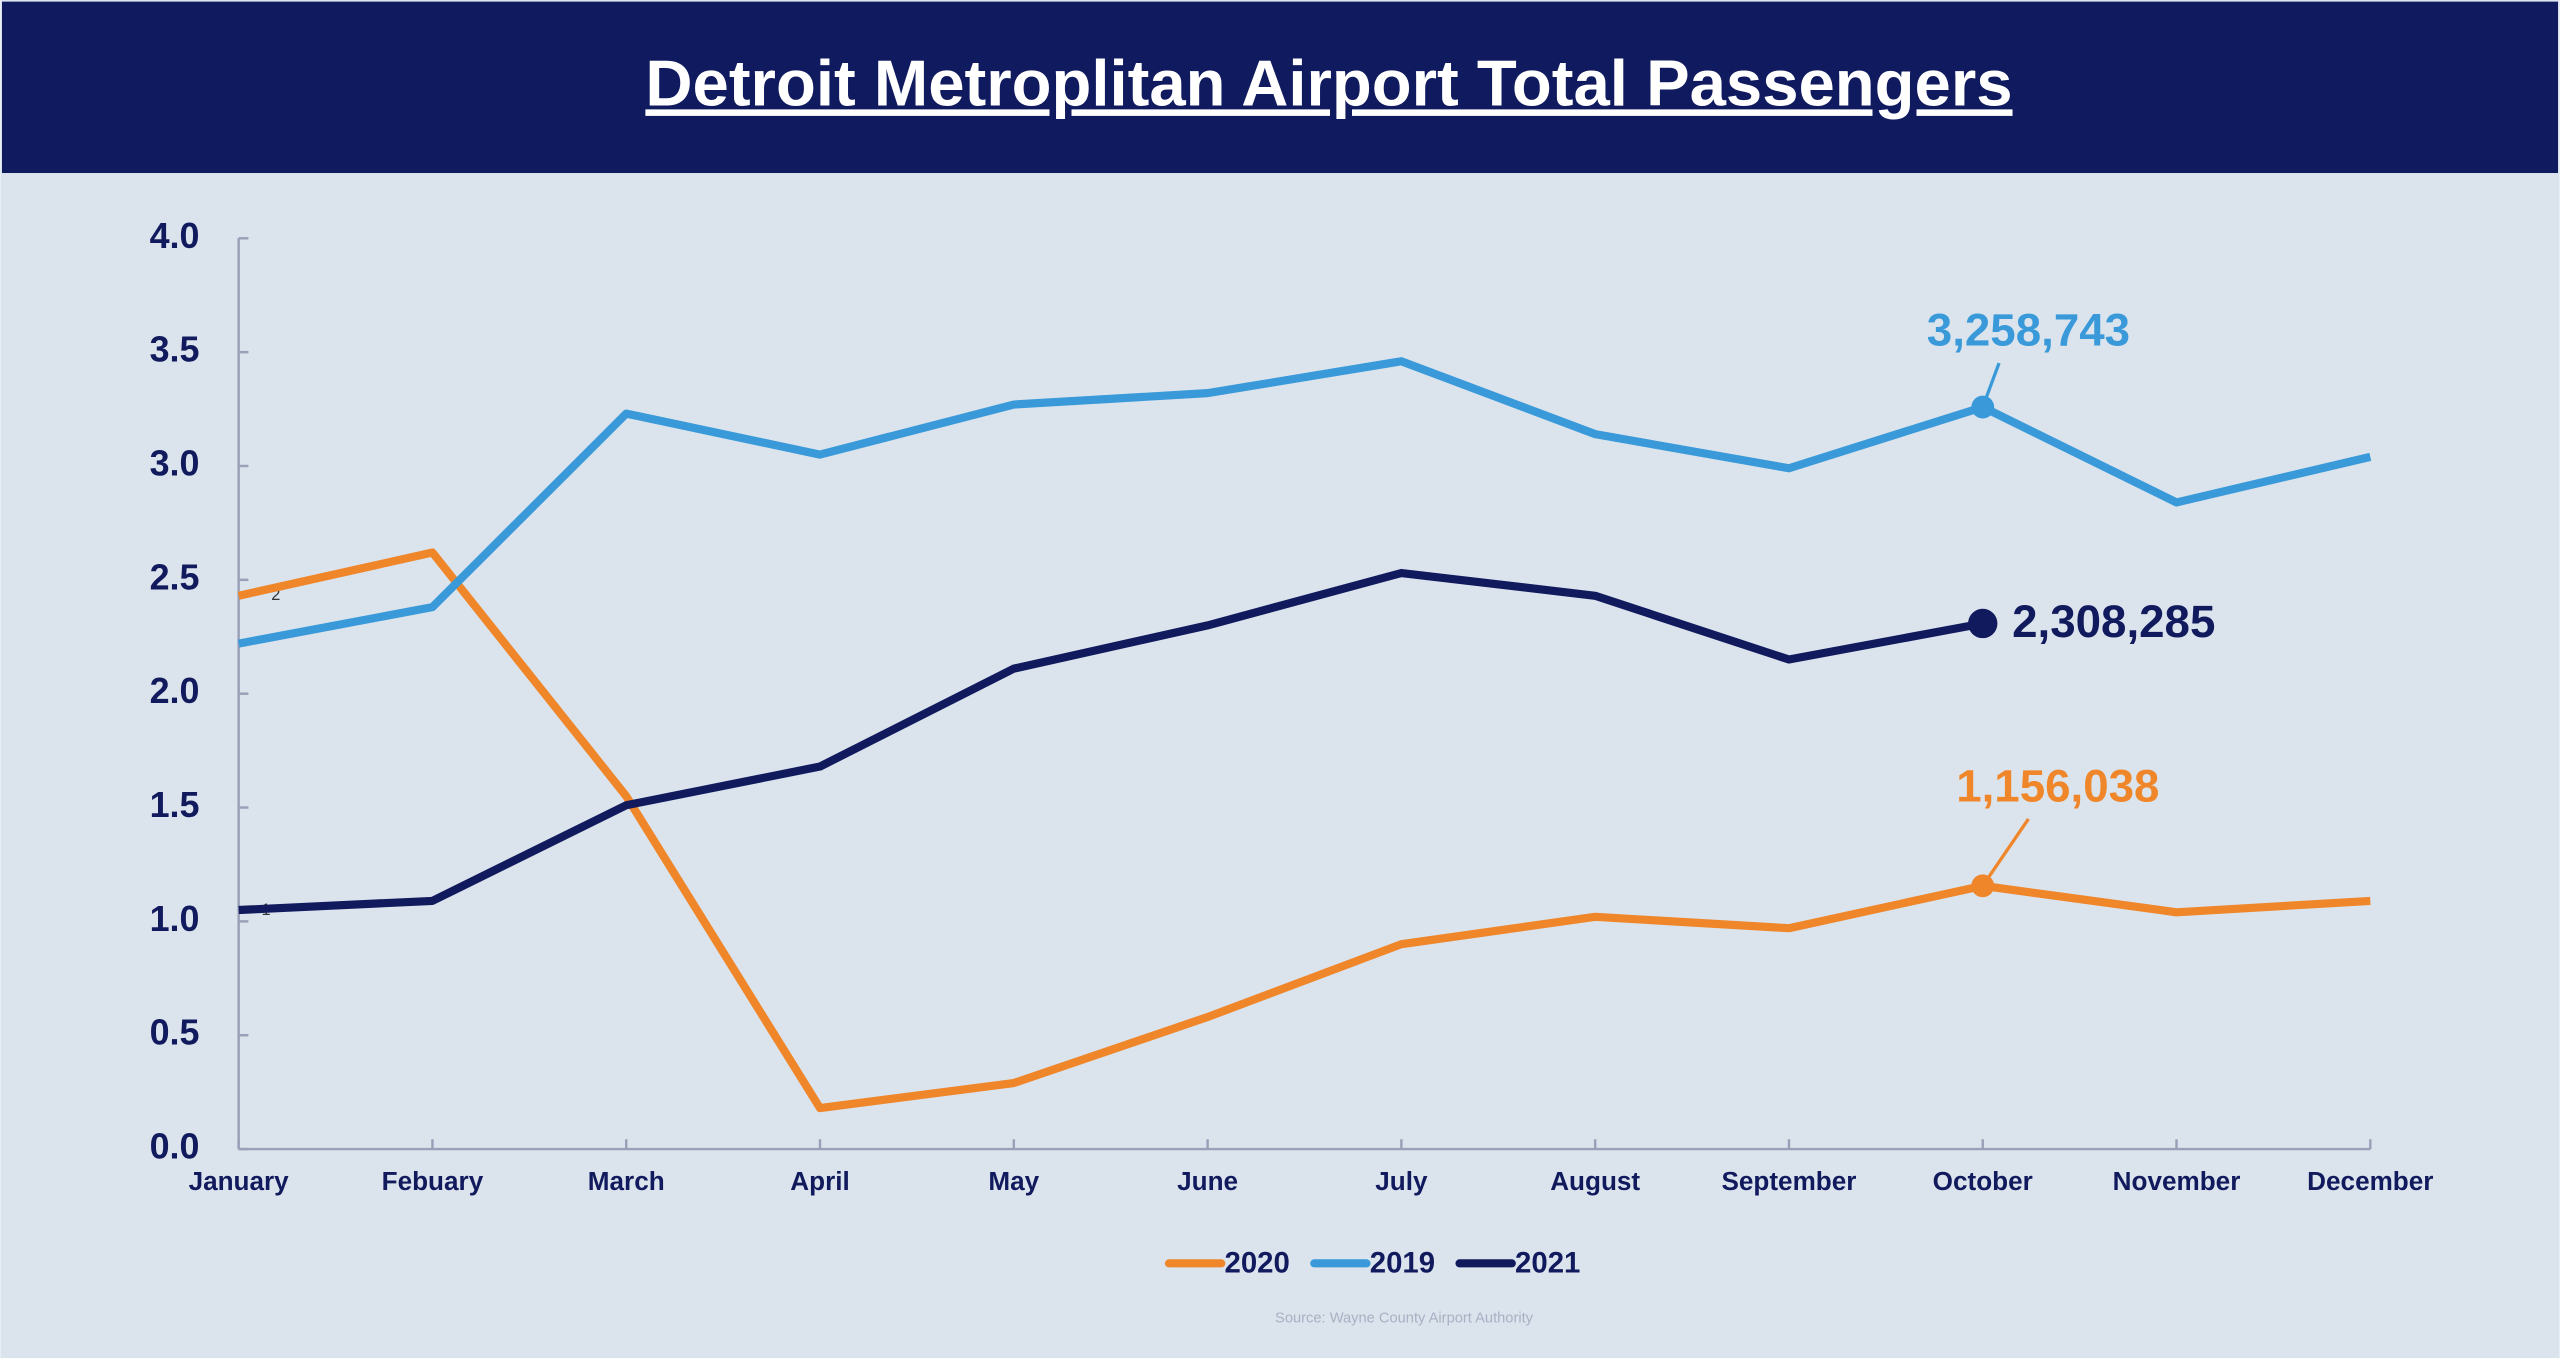 Image resolution: width=2560 pixels, height=1358 pixels. I want to click on y-tick-label: 0.0, so click(175, 1147).